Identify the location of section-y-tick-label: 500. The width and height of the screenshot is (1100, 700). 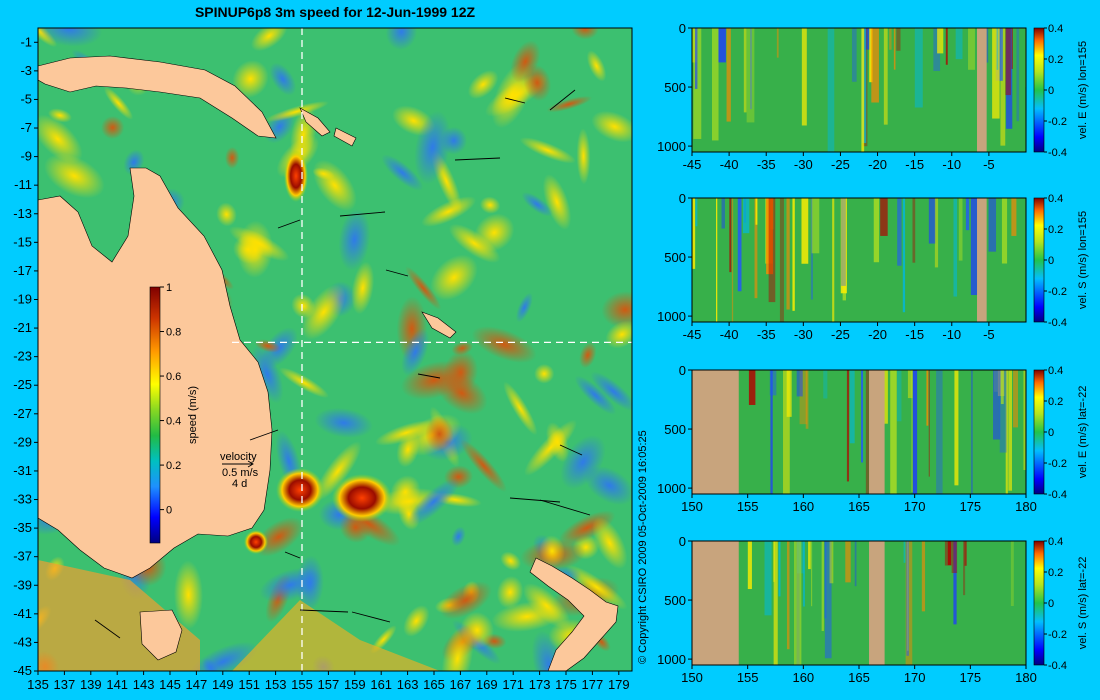
(675, 87).